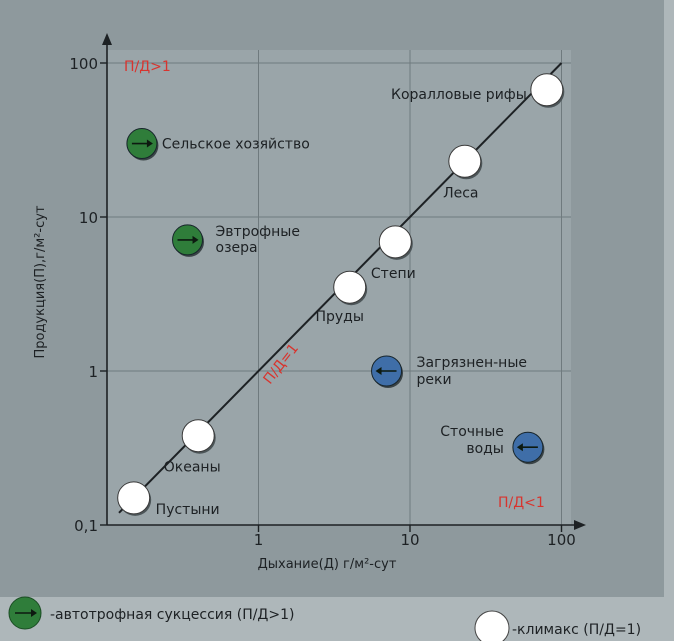 The image size is (674, 641). Describe the element at coordinates (40, 281) in the screenshot. I see `y-axis-title: Продукция(П),г/м²-сут` at that location.